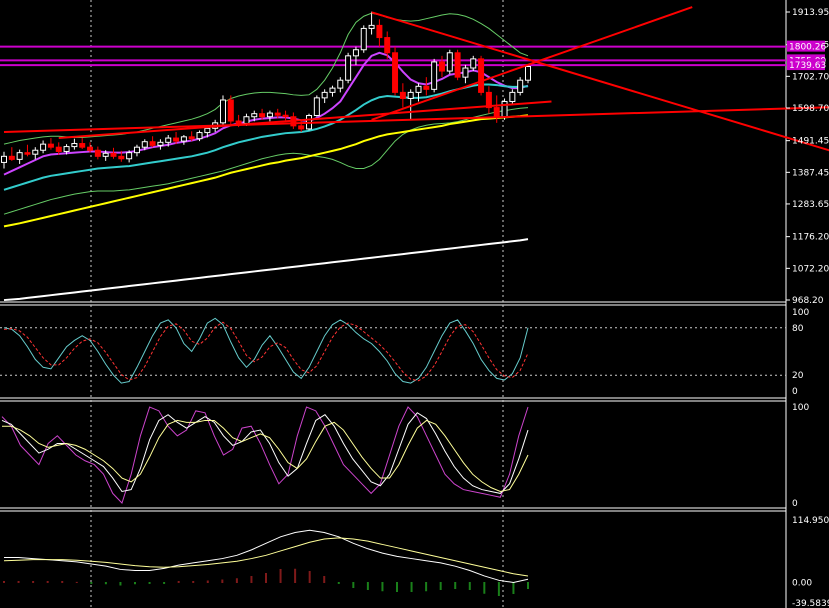 The width and height of the screenshot is (829, 608). Describe the element at coordinates (266, 161) in the screenshot. I see `bollinger-lower-line` at that location.